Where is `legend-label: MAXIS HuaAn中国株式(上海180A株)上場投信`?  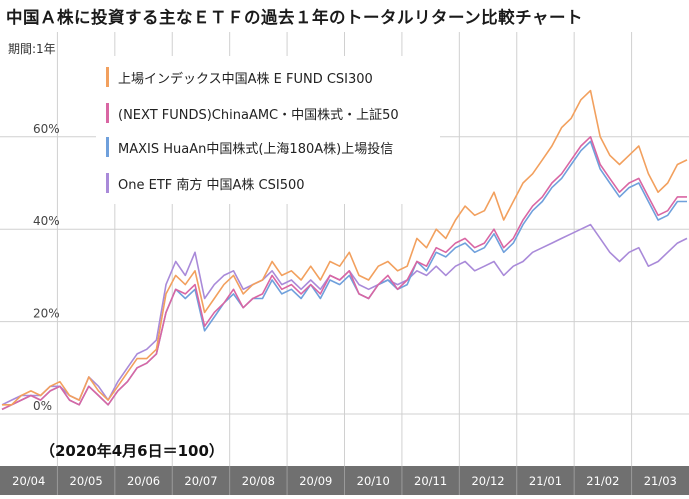 legend-label: MAXIS HuaAn中国株式(上海180A株)上場投信 is located at coordinates (256, 149).